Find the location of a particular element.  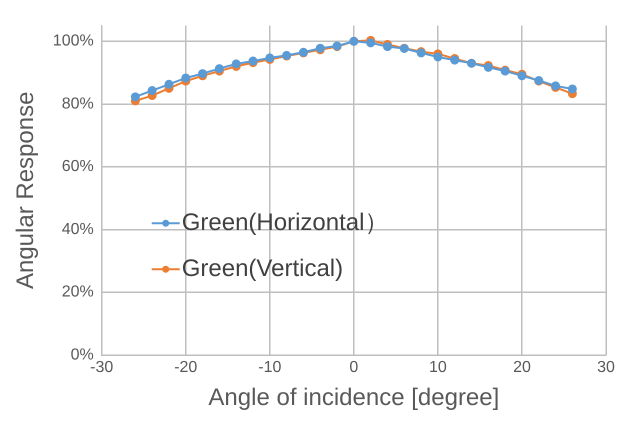

legend-label: Green(Horizontal） is located at coordinates (285, 222).